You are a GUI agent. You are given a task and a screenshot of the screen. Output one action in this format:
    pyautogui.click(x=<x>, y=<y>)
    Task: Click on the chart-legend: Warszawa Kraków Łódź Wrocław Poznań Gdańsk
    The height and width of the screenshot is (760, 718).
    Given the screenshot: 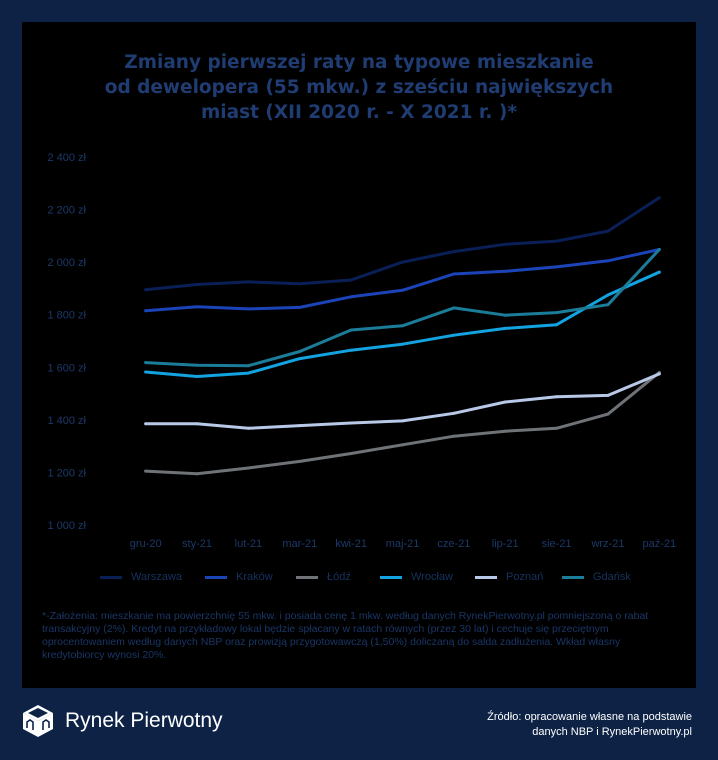 What is the action you would take?
    pyautogui.click(x=380, y=577)
    